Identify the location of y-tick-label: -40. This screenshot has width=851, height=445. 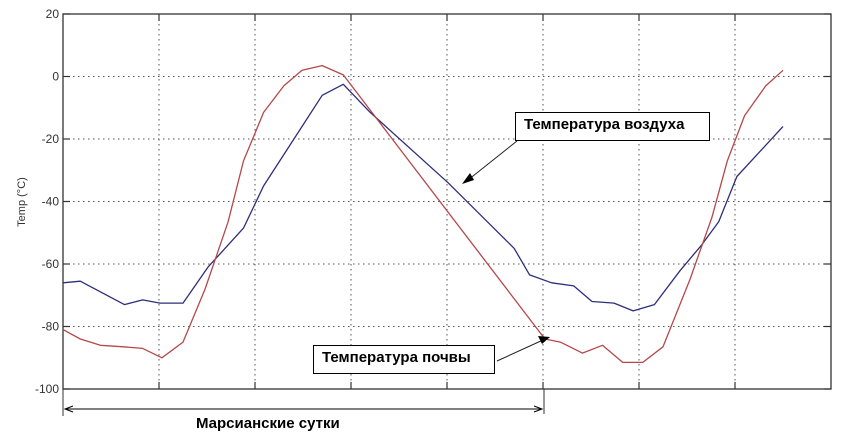
(51, 202).